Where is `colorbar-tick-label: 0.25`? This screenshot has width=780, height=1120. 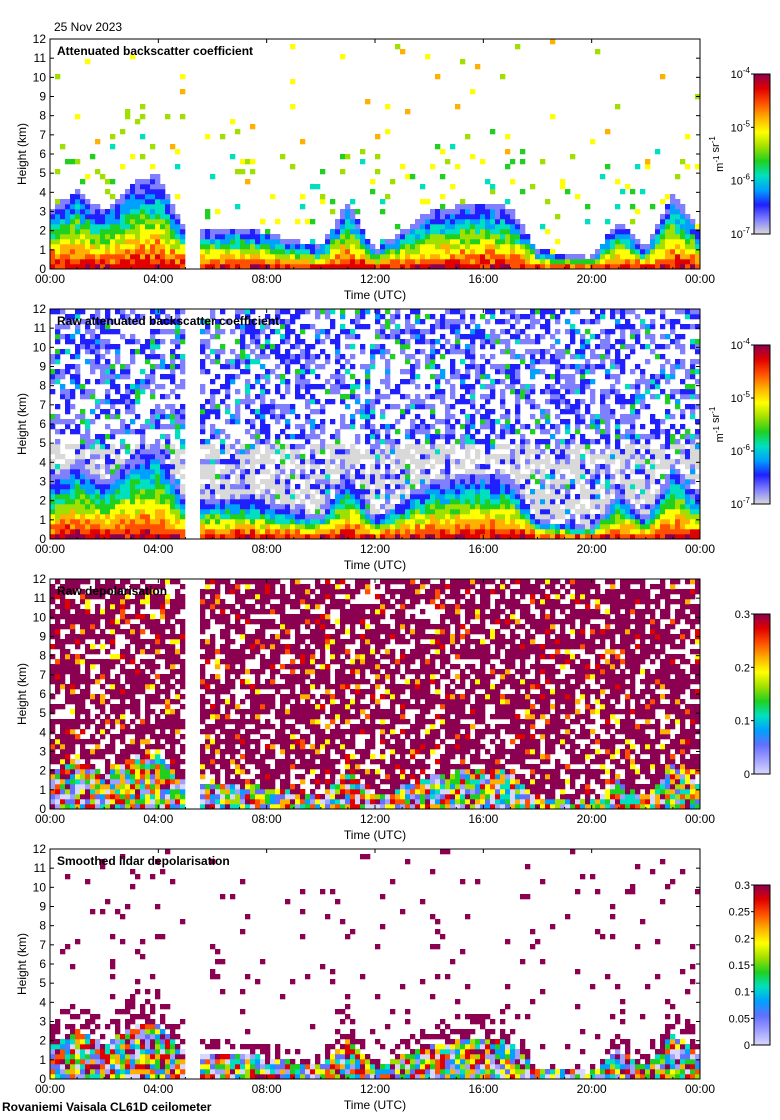
colorbar-tick-label: 0.25 is located at coordinates (739, 913).